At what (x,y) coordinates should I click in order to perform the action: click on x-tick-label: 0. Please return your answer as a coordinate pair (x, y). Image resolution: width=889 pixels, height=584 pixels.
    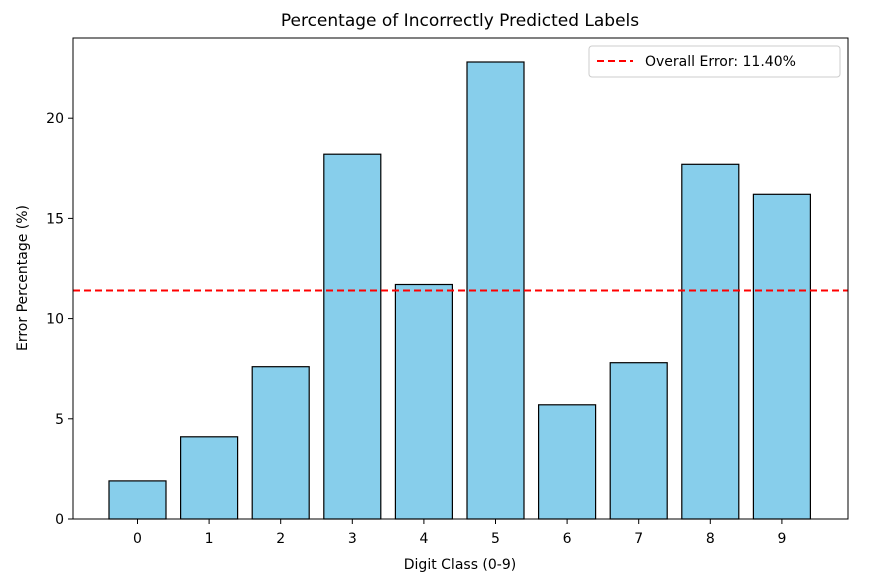
    Looking at the image, I should click on (137, 539).